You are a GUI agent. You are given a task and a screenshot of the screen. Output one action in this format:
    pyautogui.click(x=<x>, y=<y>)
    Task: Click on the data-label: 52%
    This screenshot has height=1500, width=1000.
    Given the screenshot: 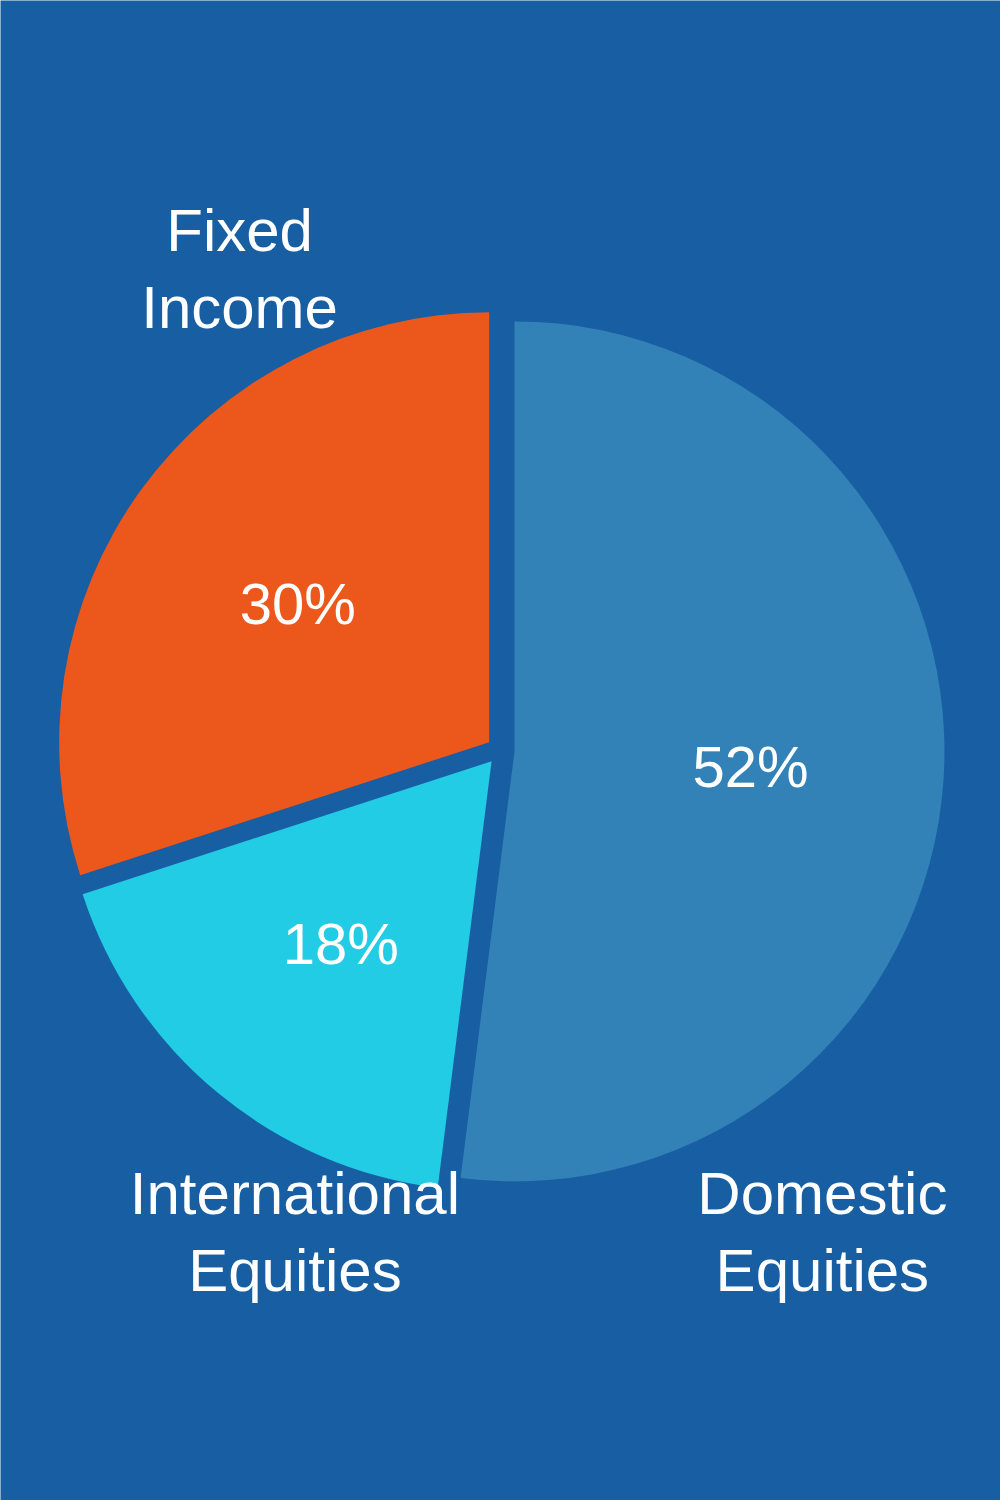 What is the action you would take?
    pyautogui.click(x=750, y=766)
    